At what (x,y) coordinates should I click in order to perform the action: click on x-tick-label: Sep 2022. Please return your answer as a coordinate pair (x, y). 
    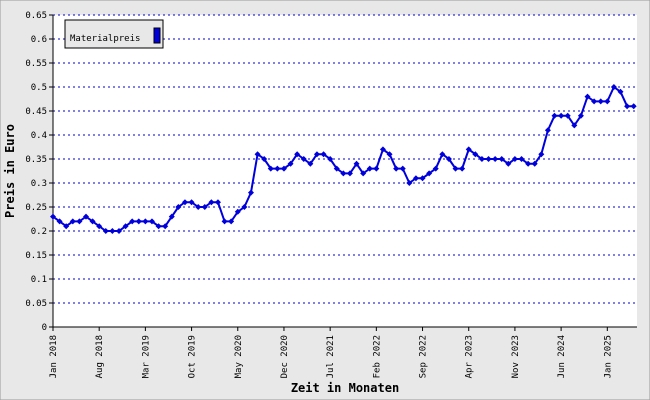
    Looking at the image, I should click on (424, 356).